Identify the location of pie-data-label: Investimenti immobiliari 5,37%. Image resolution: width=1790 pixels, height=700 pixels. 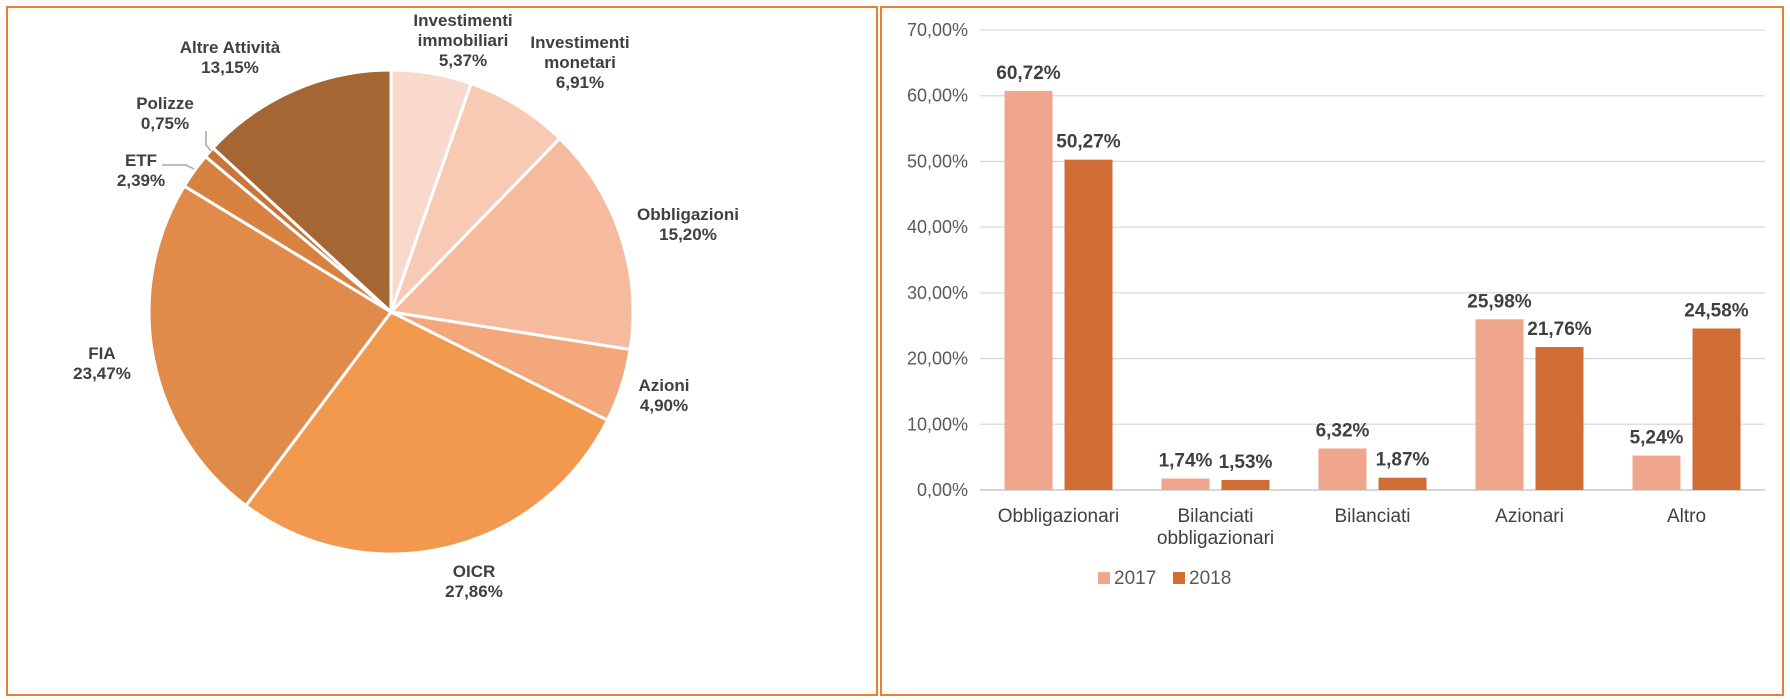
(462, 40).